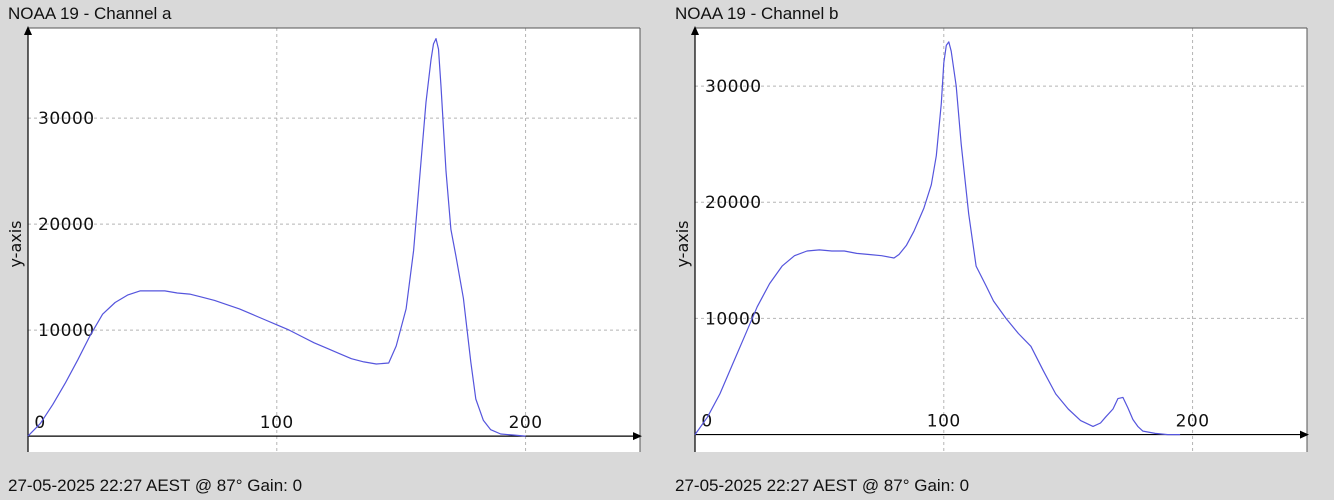 Image resolution: width=1334 pixels, height=500 pixels. I want to click on chart-title: NOAA 19 - Channel a, so click(90, 13).